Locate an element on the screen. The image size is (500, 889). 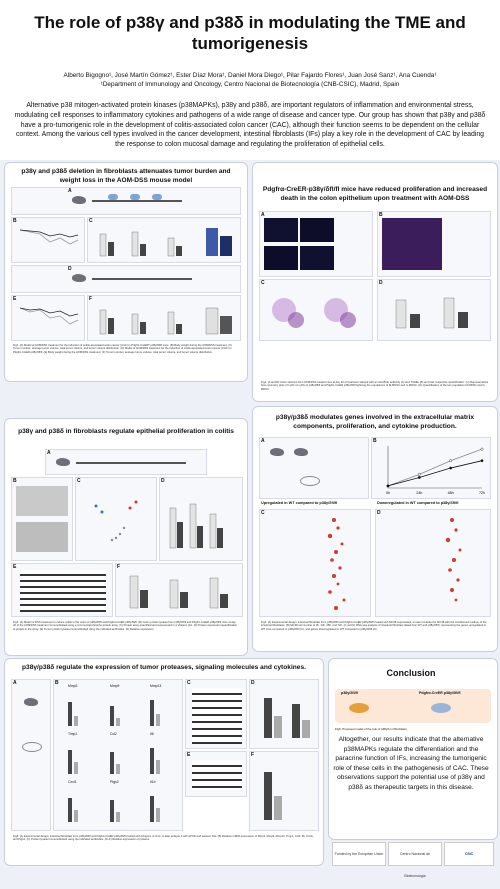
logo-cnb: Centro Nacional de Biotecnología is located at coordinates (415, 860).